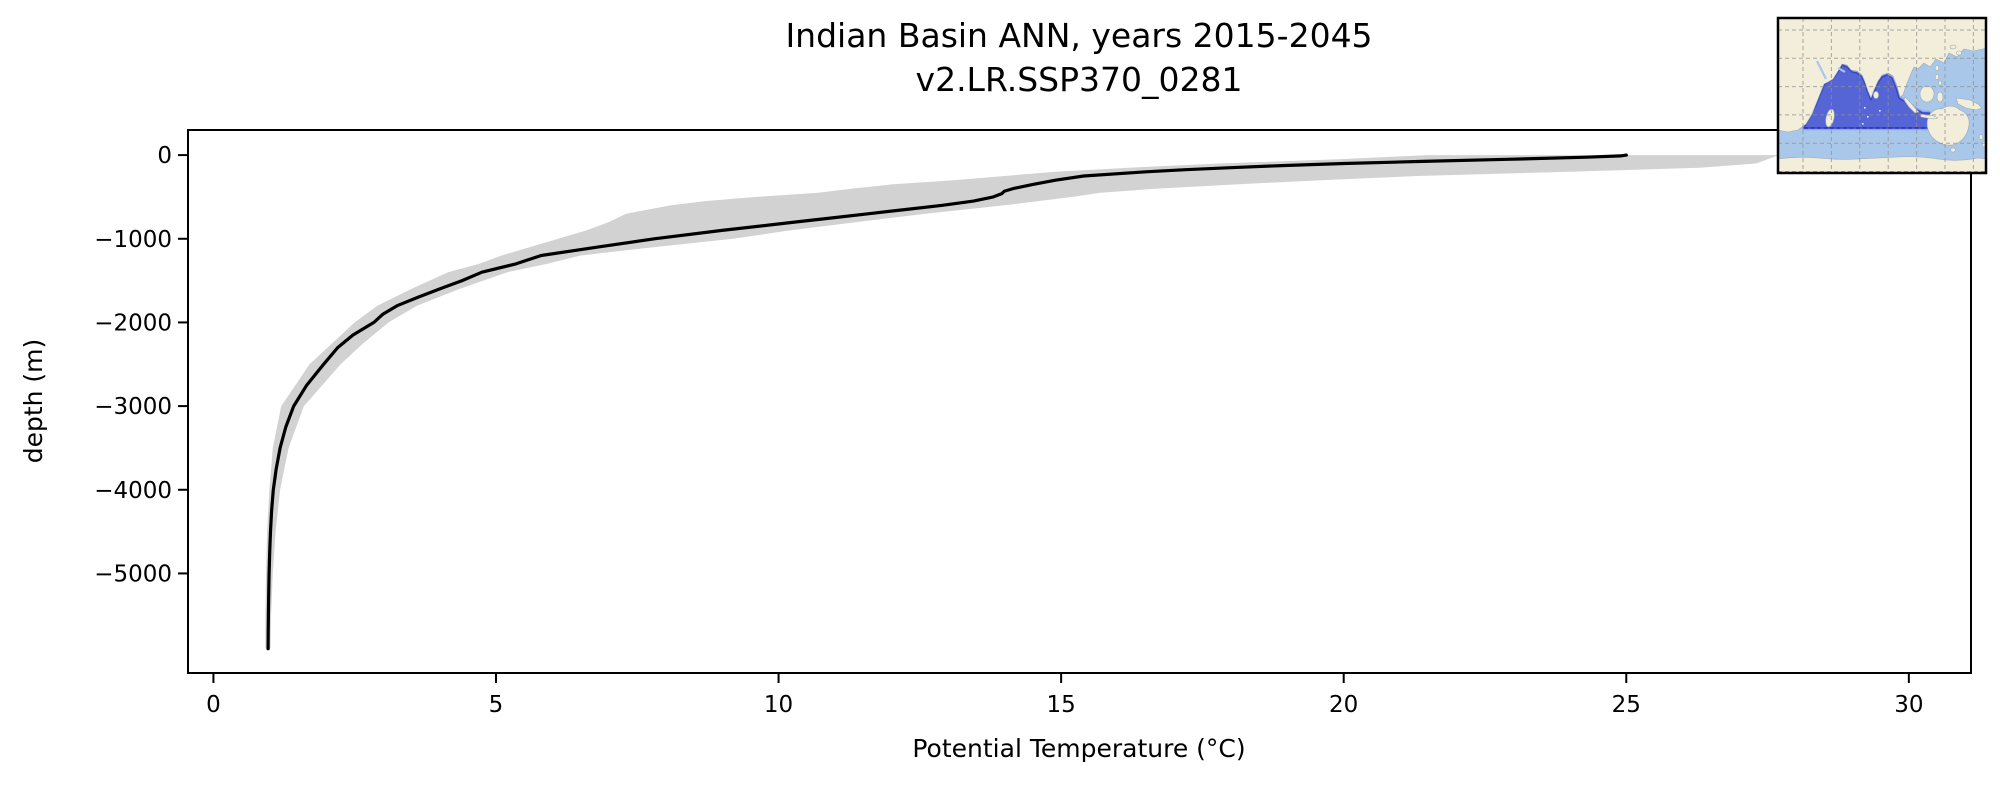  What do you see at coordinates (1821, 70) in the screenshot?
I see `map-red-sea` at bounding box center [1821, 70].